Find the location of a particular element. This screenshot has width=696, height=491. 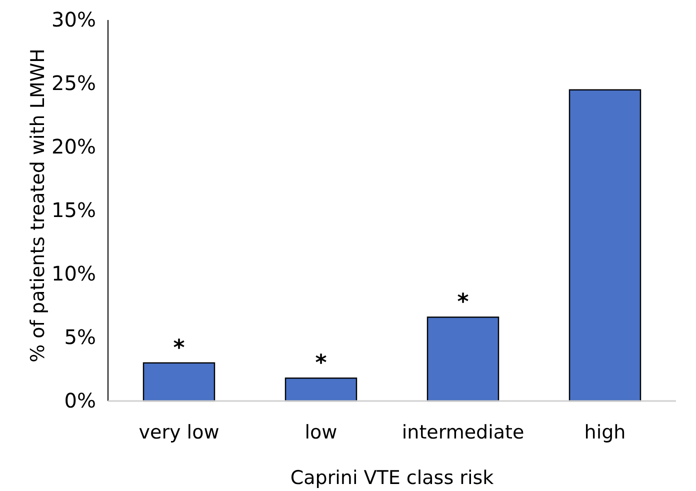

y-tick-label: 5% is located at coordinates (80, 336).